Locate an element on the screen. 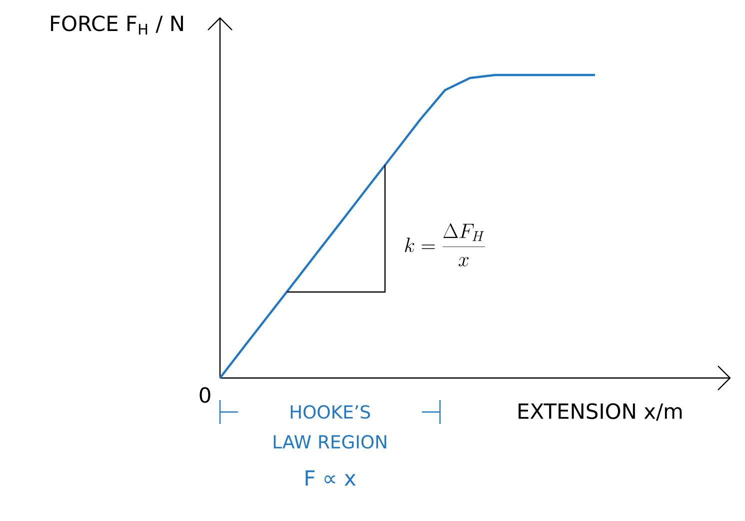 This screenshot has height=521, width=745. text: 0 is located at coordinates (205, 395).